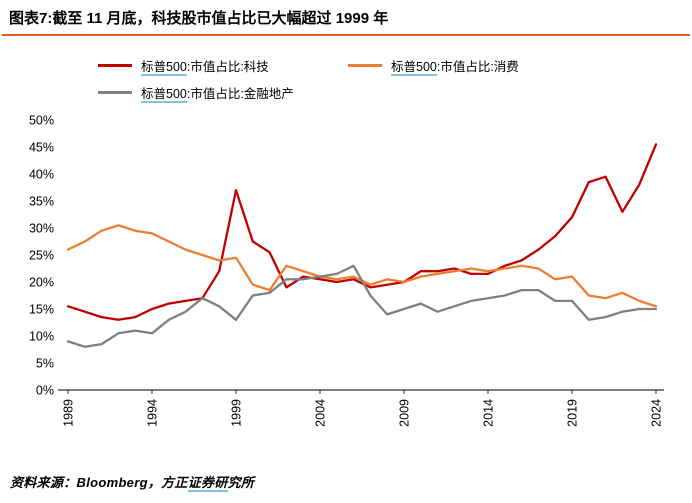 The height and width of the screenshot is (503, 692). Describe the element at coordinates (199, 18) in the screenshot. I see `figure-title: 图表7:截至 11 月底，科技股市值占比已大幅超过 1999 年` at that location.